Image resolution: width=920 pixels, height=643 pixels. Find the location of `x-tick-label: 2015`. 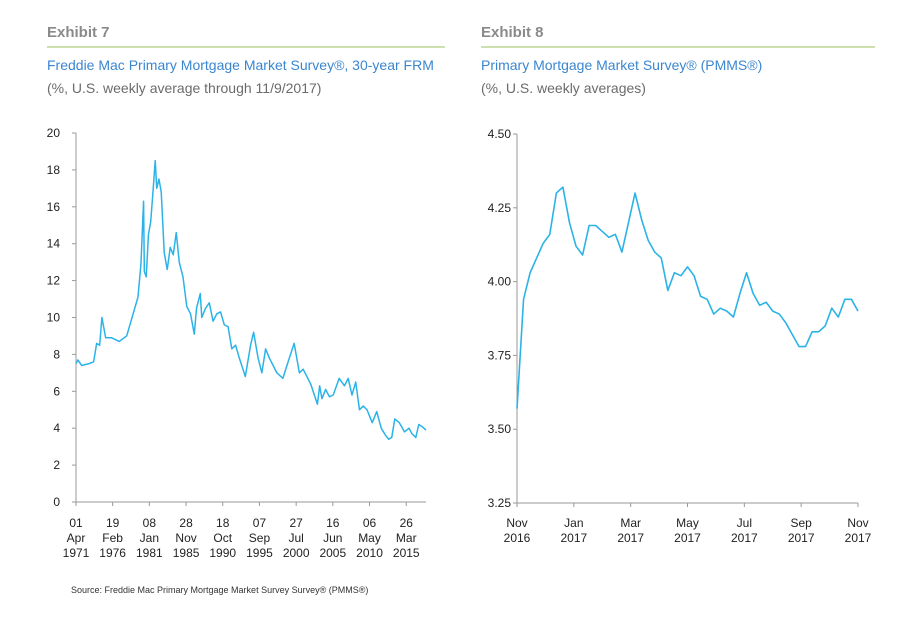

x-tick-label: 2015 is located at coordinates (406, 553).